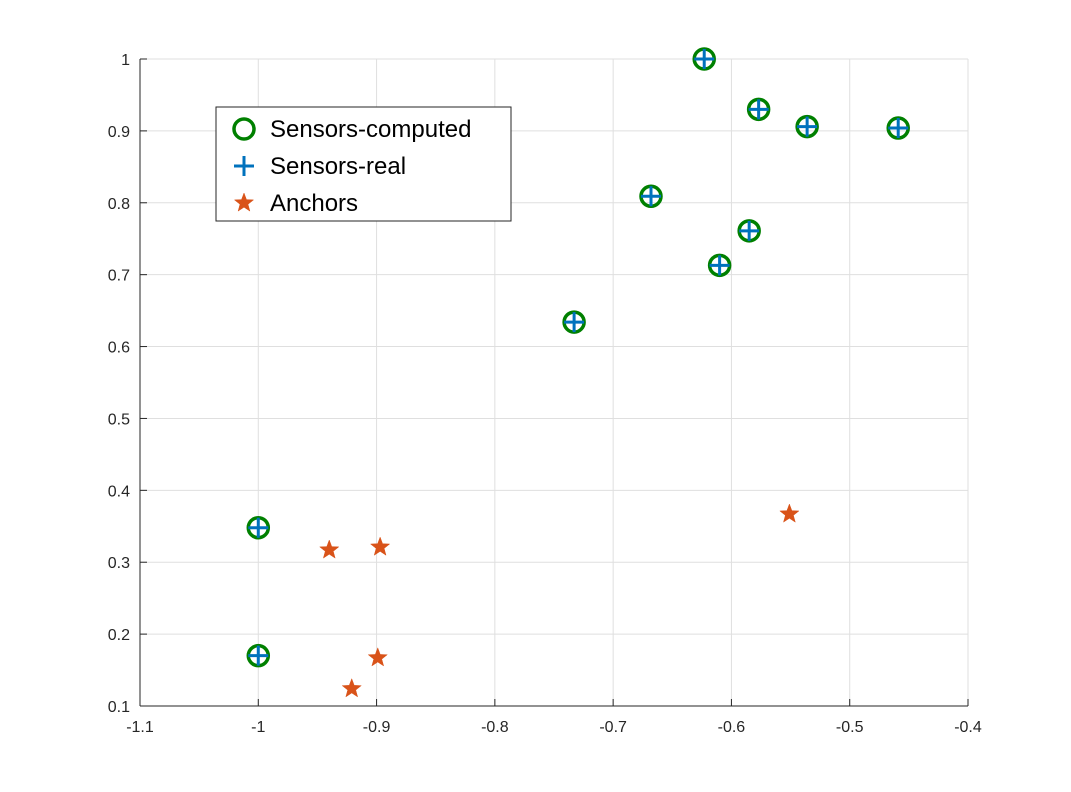  What do you see at coordinates (554, 717) in the screenshot?
I see `x-axis-ticks: -1.1 -1 -0.9 -0.8 -0.7 -0.6 -0.5 -0.4` at bounding box center [554, 717].